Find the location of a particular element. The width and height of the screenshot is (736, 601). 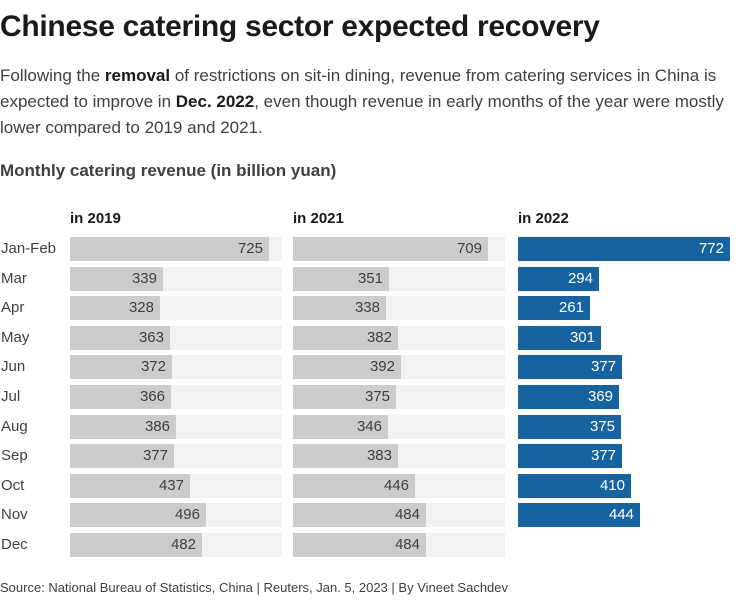

bar-value-label: 410 is located at coordinates (612, 485).